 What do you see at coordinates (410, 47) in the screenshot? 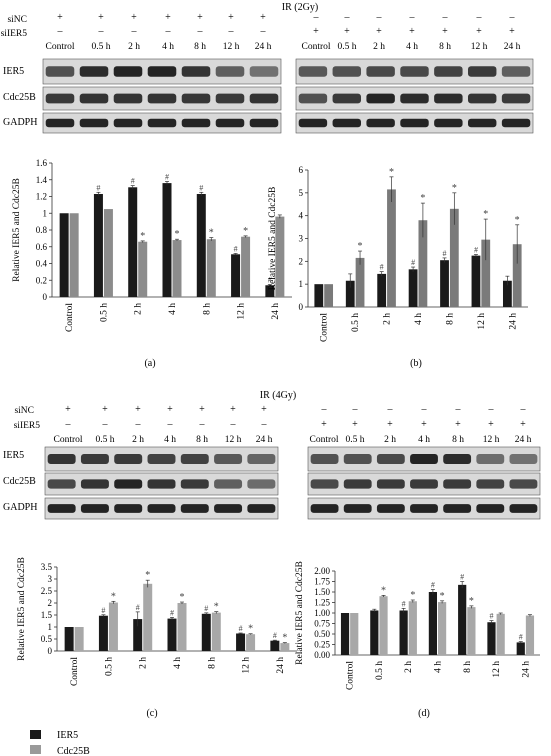
I see `top-right-timepoint-row: Control 0.5 h 2 h 4 h 8 h 12 h 24 h` at bounding box center [410, 47].